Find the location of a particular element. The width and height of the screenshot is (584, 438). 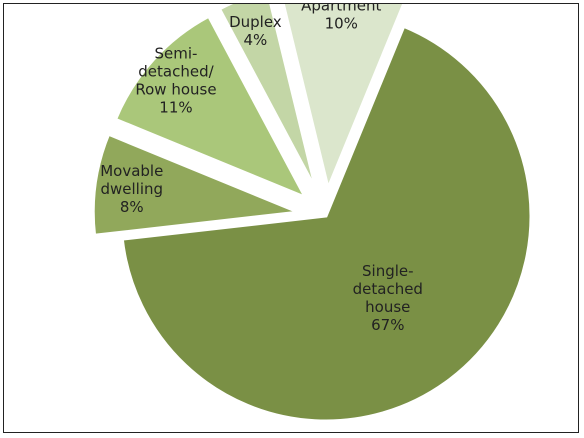

slice-label: Movable dwelling 8% is located at coordinates (131, 189).